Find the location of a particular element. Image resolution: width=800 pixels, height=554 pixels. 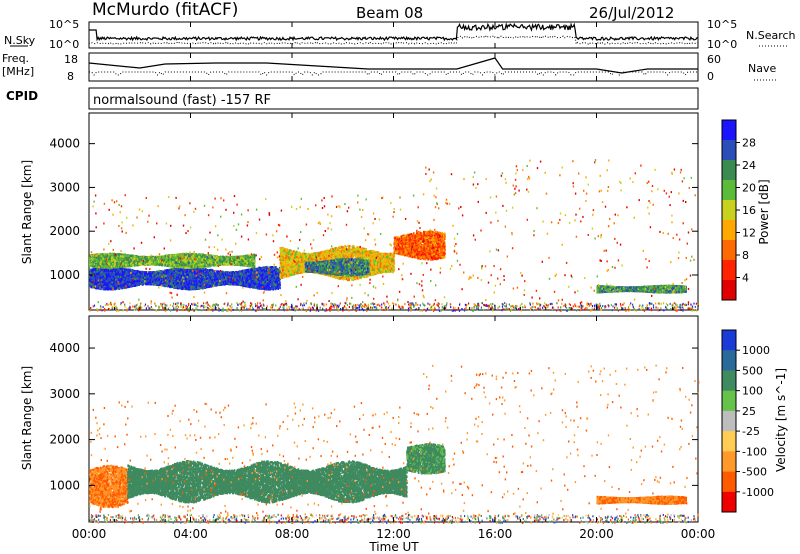

freq-unit-label: [MHz] is located at coordinates (18, 71).